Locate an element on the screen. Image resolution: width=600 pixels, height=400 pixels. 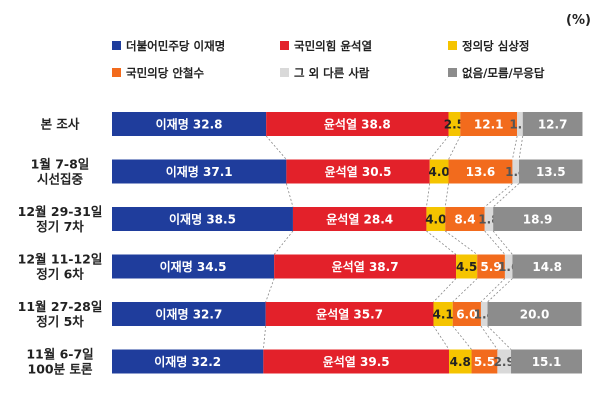
bar-label-sim-row-5: 4.8 is located at coordinates (460, 362).